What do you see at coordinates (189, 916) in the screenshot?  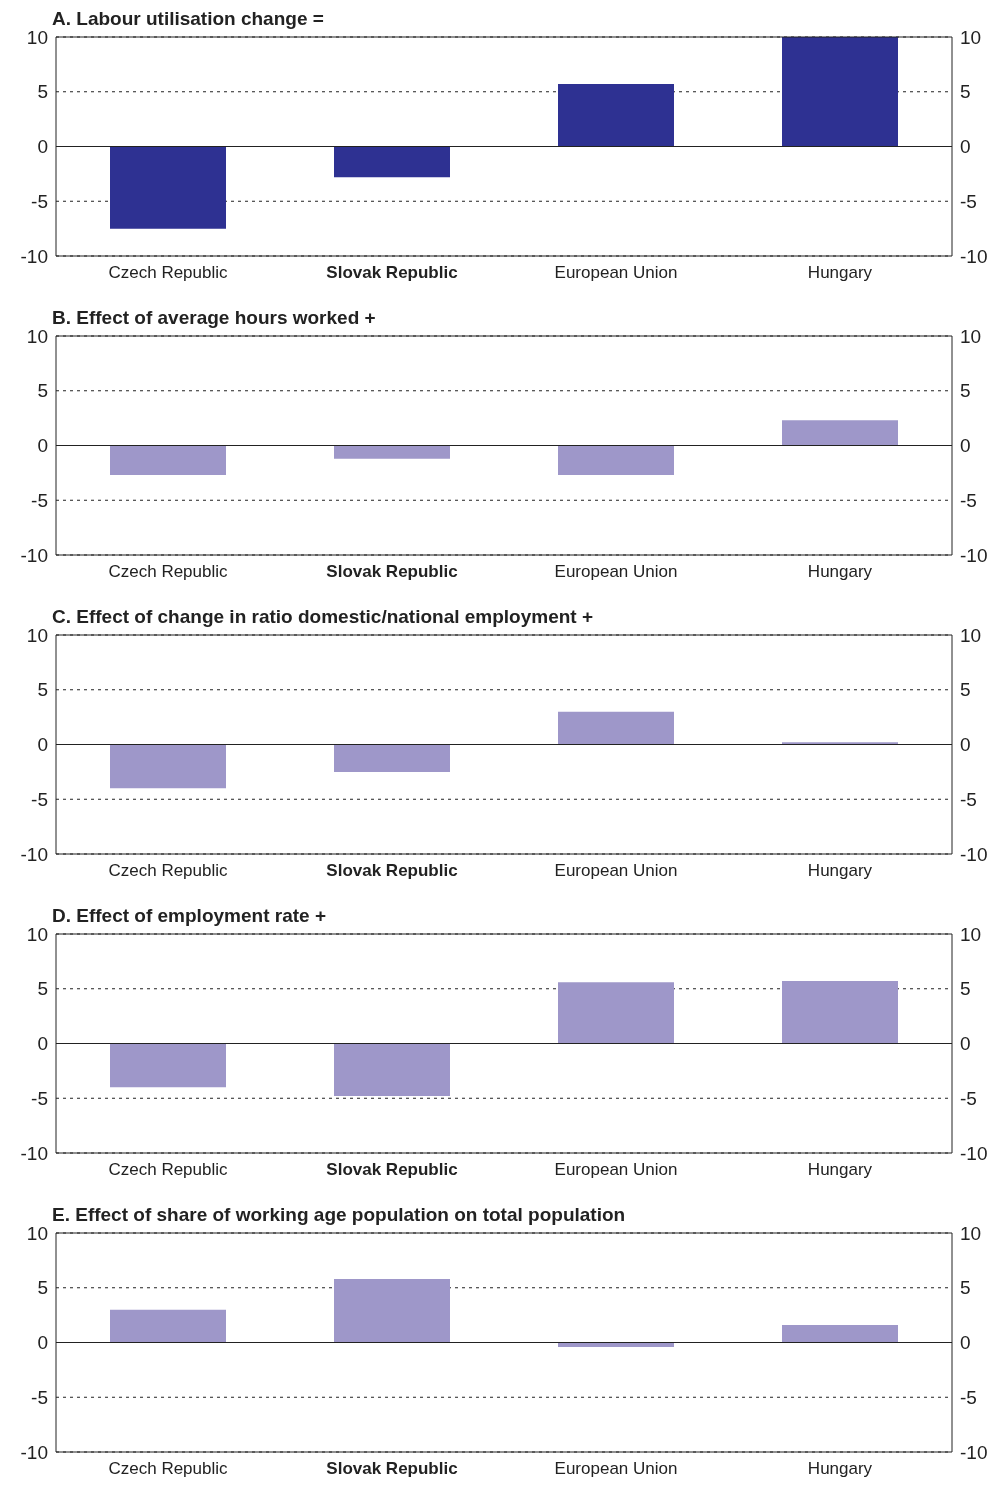 I see `chart-title: D. Effect of employment rate +` at bounding box center [189, 916].